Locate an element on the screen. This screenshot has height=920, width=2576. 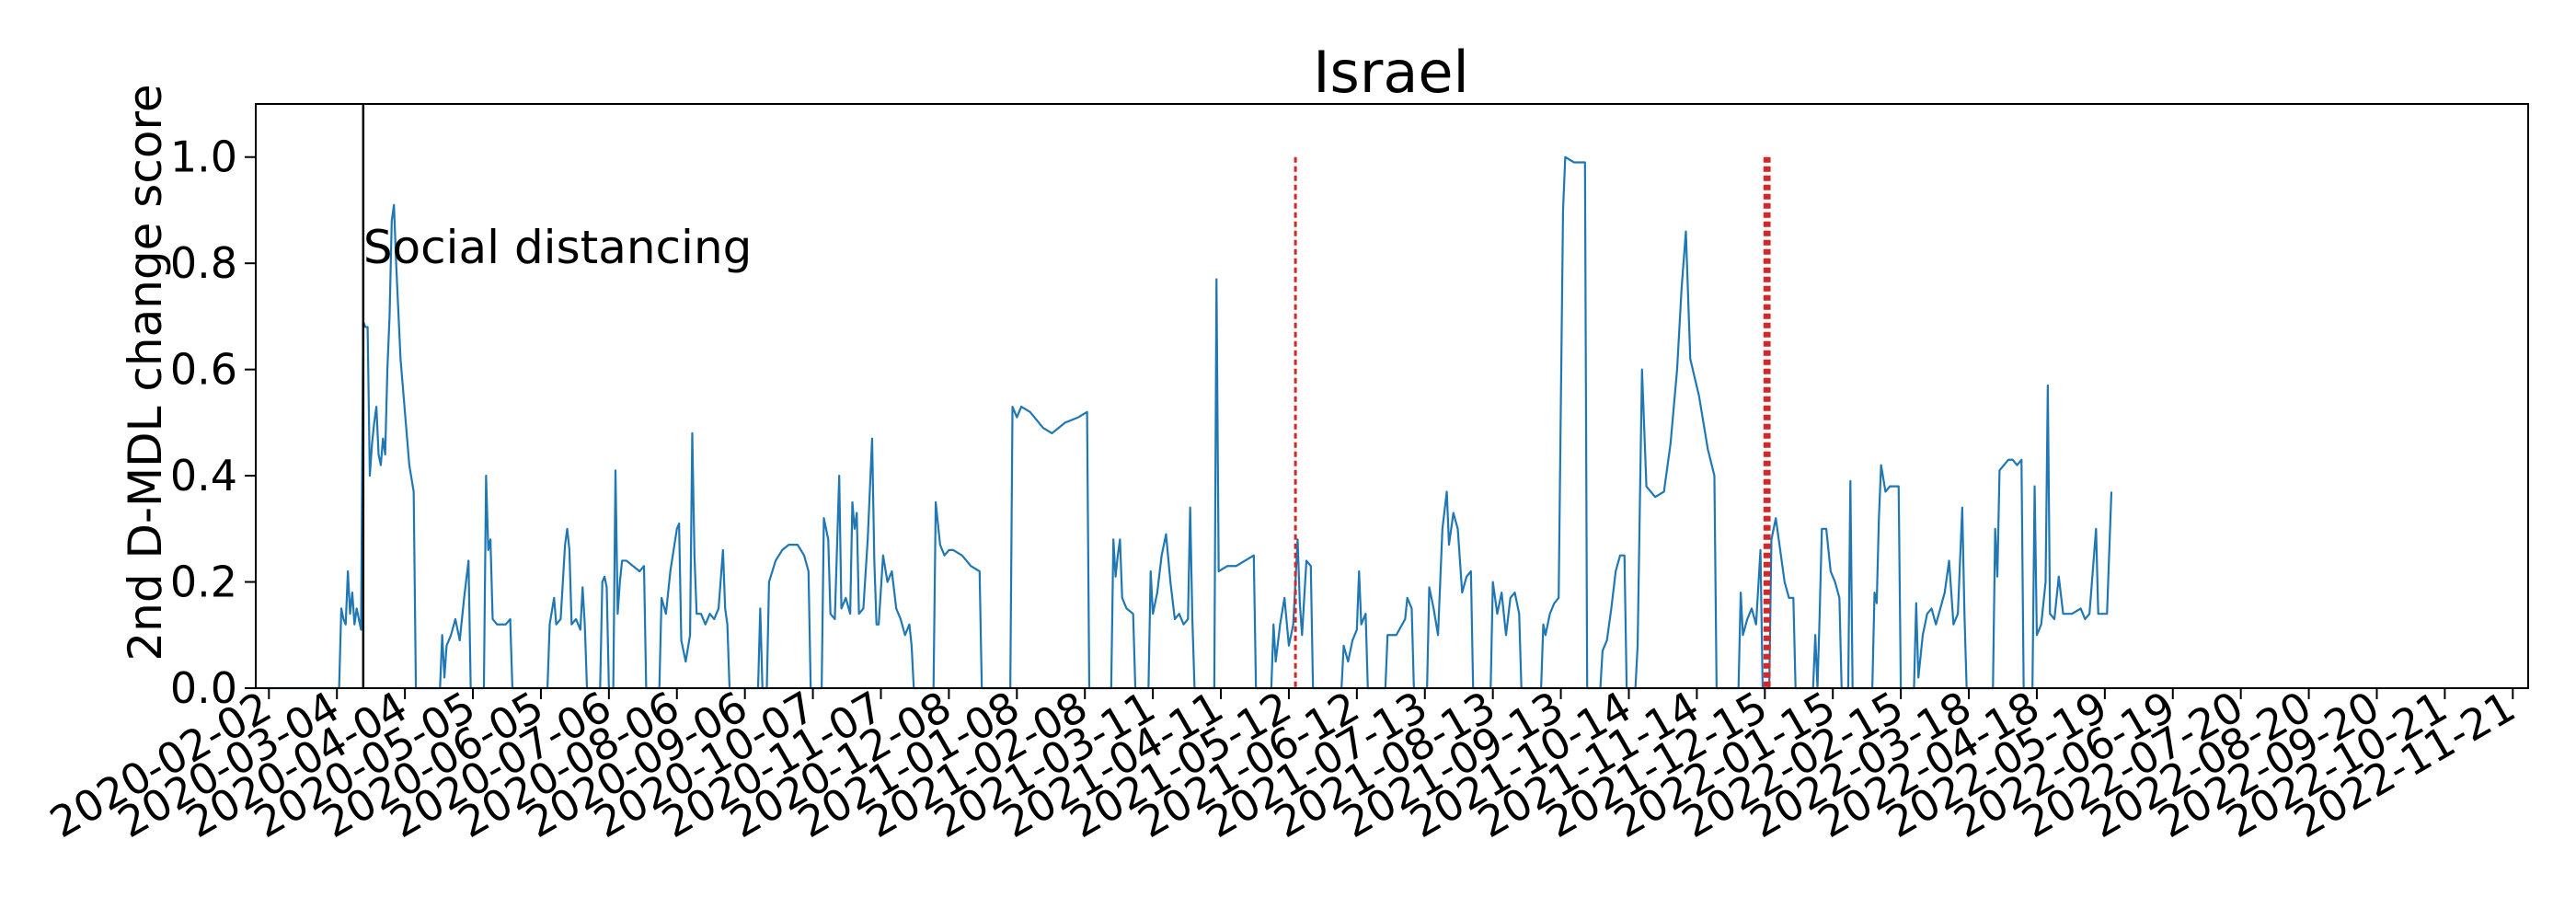
chart-title: Israel is located at coordinates (1390, 72).